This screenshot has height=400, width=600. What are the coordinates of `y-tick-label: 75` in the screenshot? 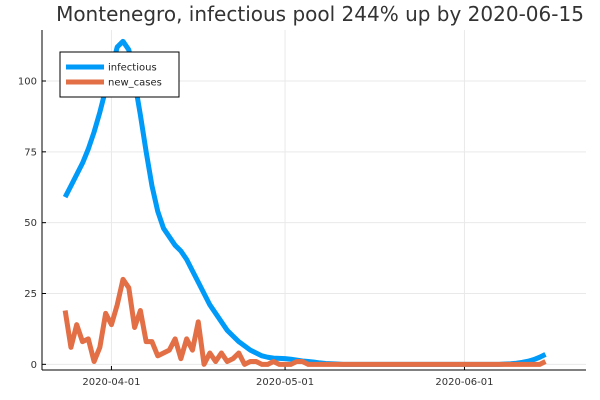 It's located at (30, 152).